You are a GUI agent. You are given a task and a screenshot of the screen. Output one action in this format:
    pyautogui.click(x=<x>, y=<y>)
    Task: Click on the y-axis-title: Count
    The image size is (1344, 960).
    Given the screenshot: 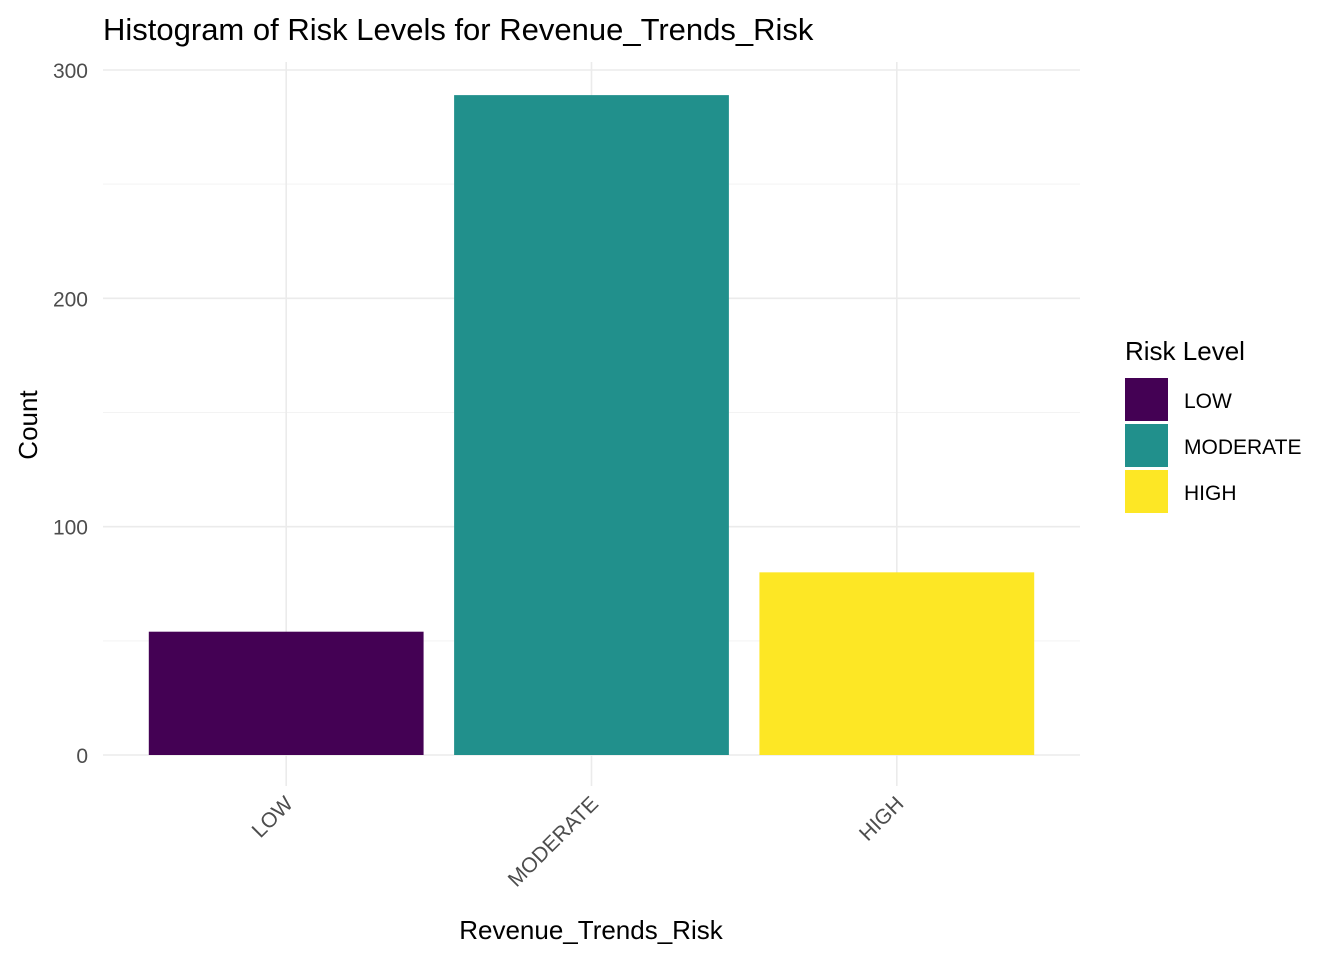 What is the action you would take?
    pyautogui.click(x=28, y=425)
    